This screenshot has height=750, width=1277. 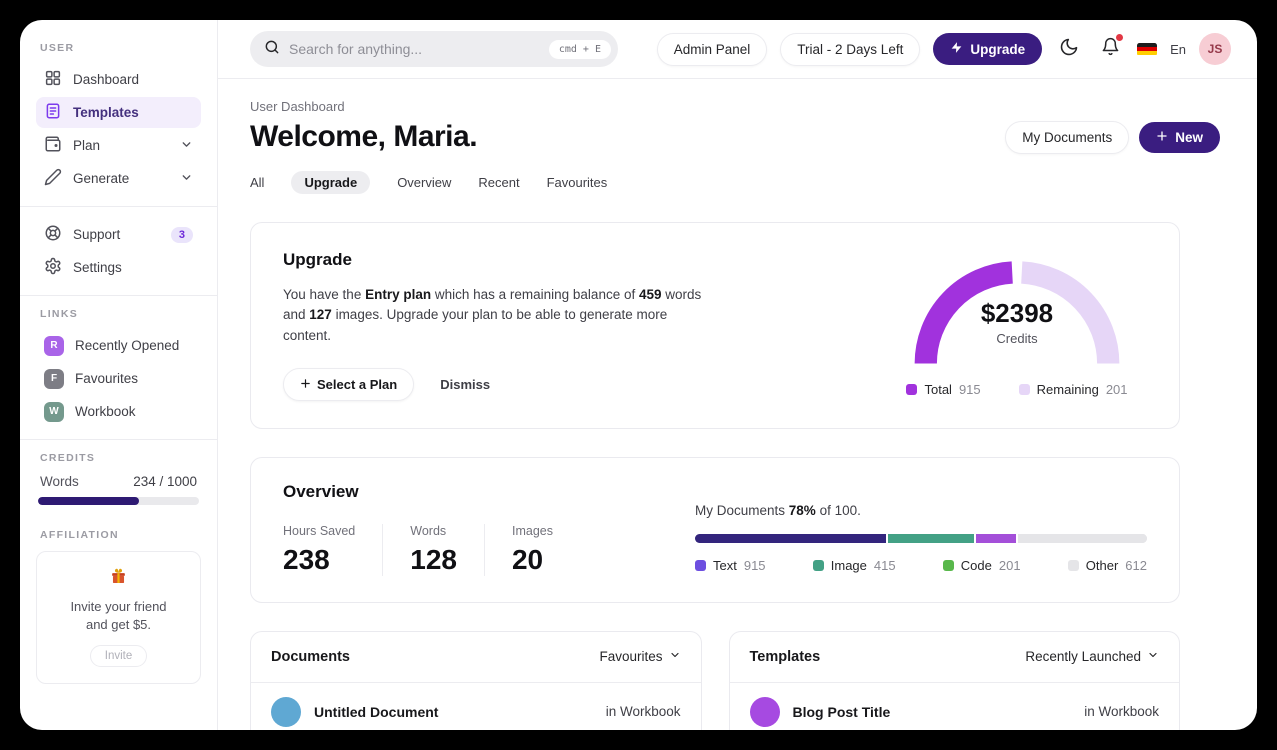 What do you see at coordinates (1067, 137) in the screenshot?
I see `my-documents-button: My Documents` at bounding box center [1067, 137].